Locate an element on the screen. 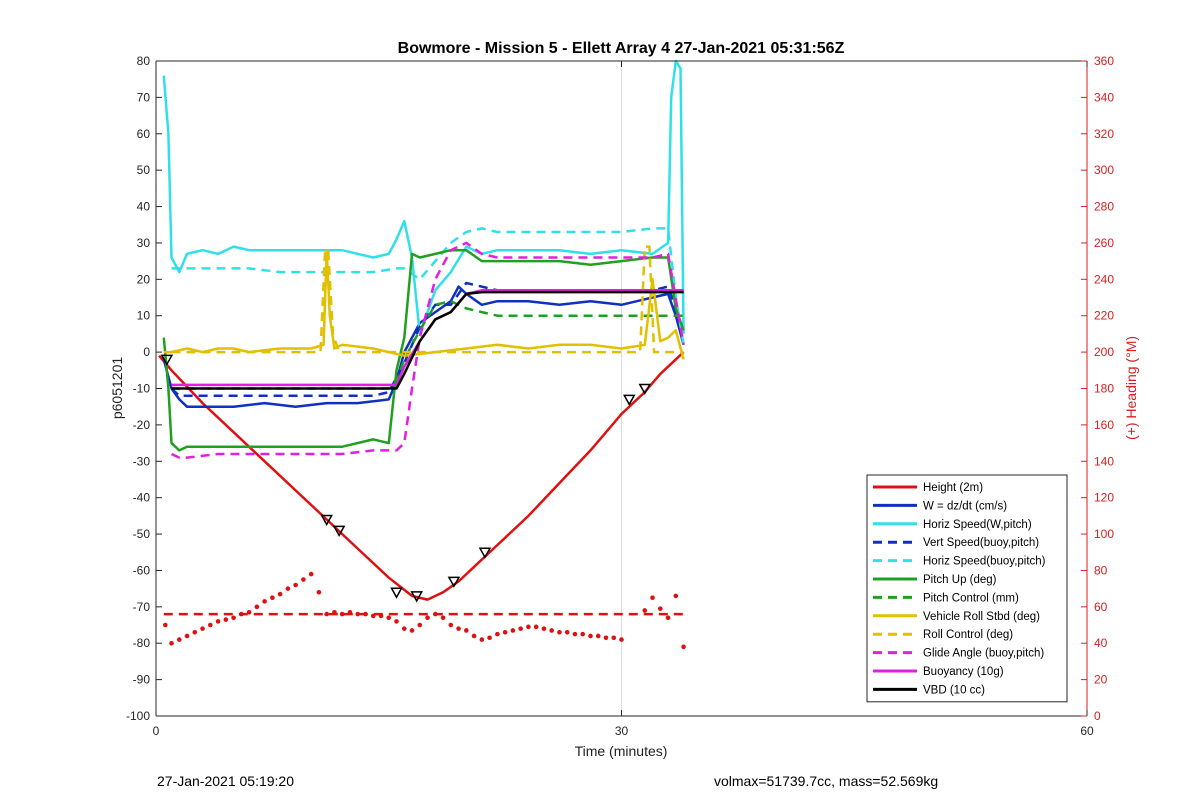 The image size is (1200, 804). y2-tick-label: 160 is located at coordinates (1104, 425).